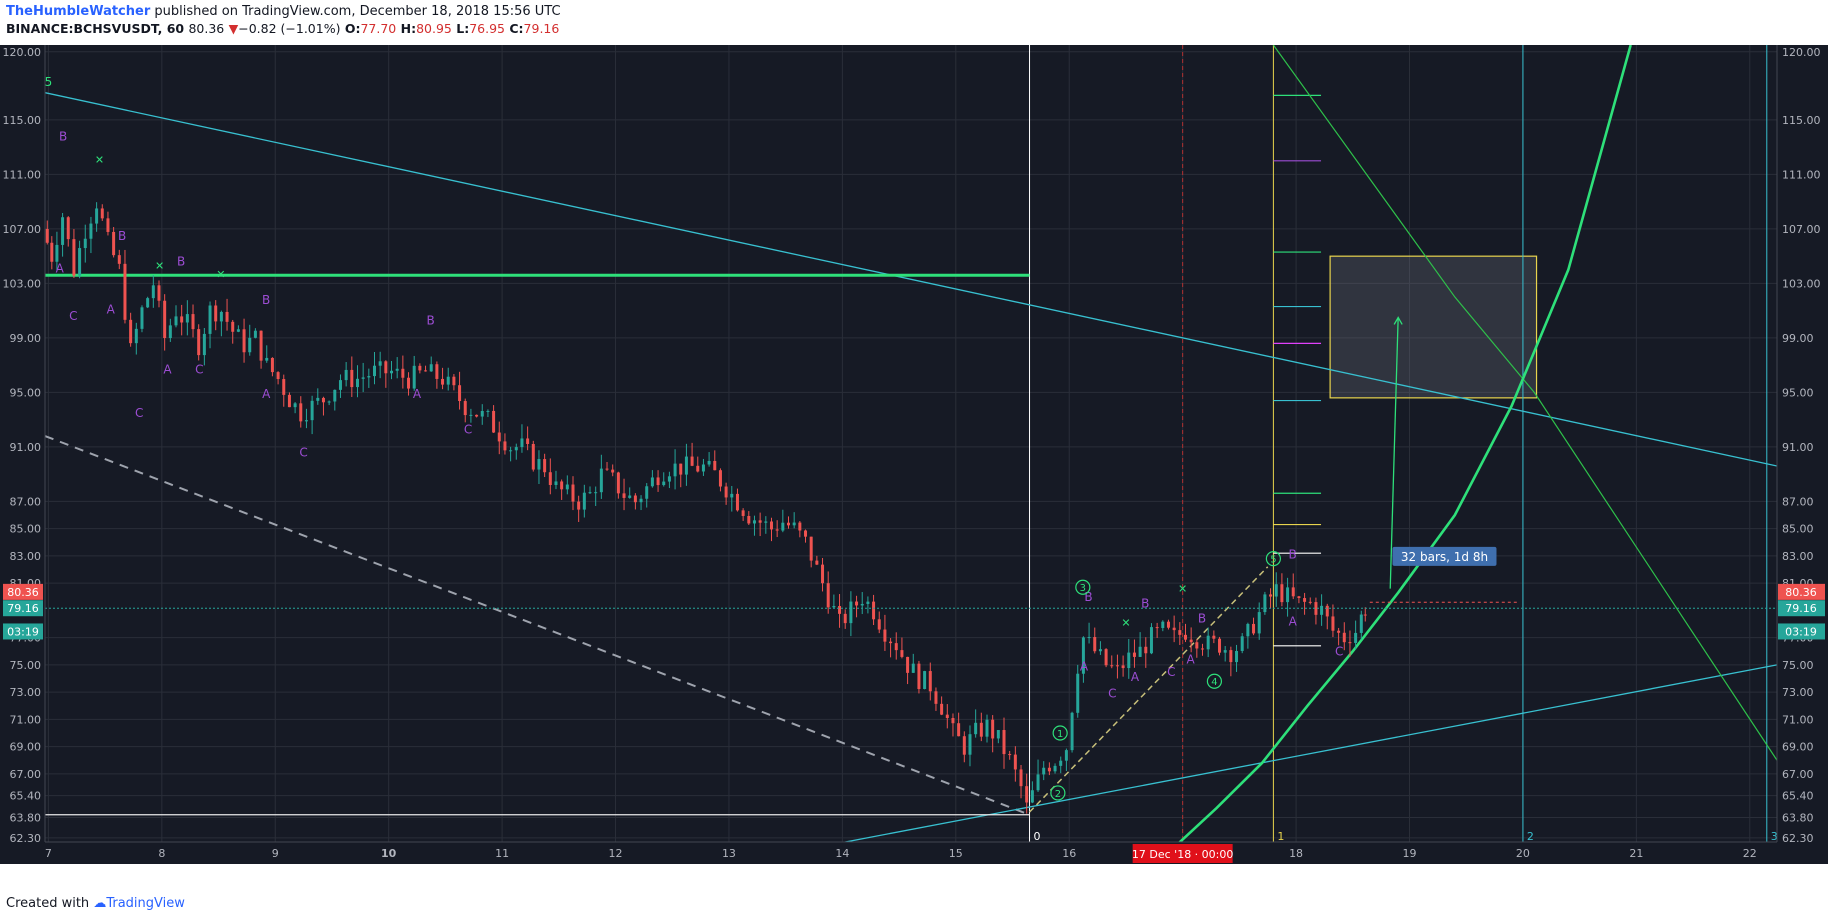  I want to click on tradingview-logo-icon: ☁, so click(100, 903).